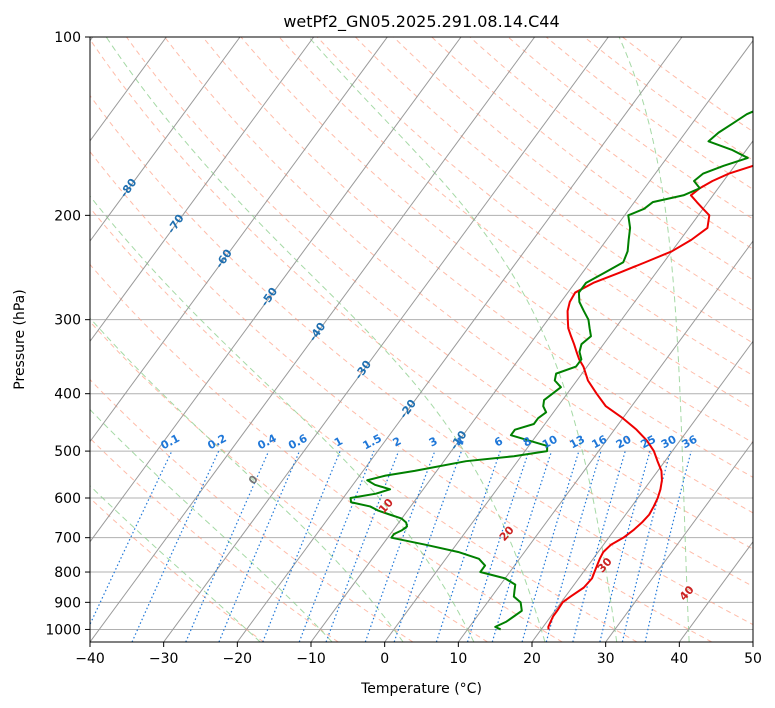 Image resolution: width=775 pixels, height=708 pixels. I want to click on x-axis: −40 −30 −20 −10 0 10 20 30 40 50, so click(418, 654).